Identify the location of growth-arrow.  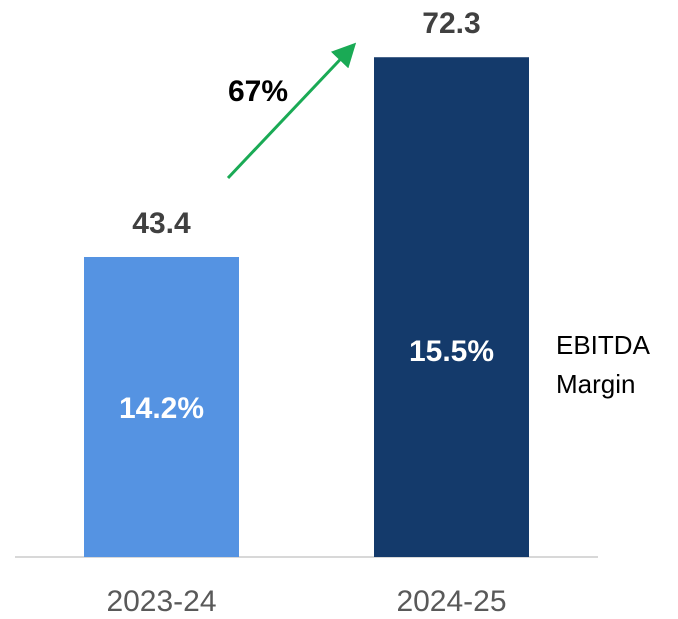
(291, 111).